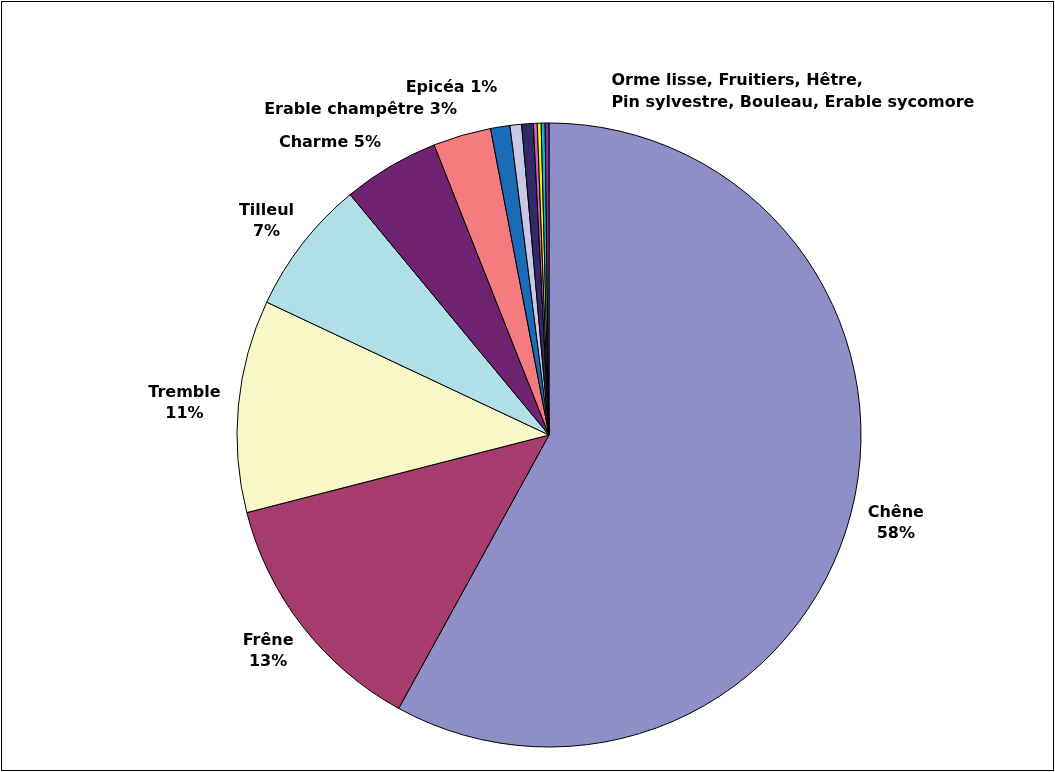 The width and height of the screenshot is (1055, 772). Describe the element at coordinates (266, 209) in the screenshot. I see `slice-label: Tilleul` at that location.